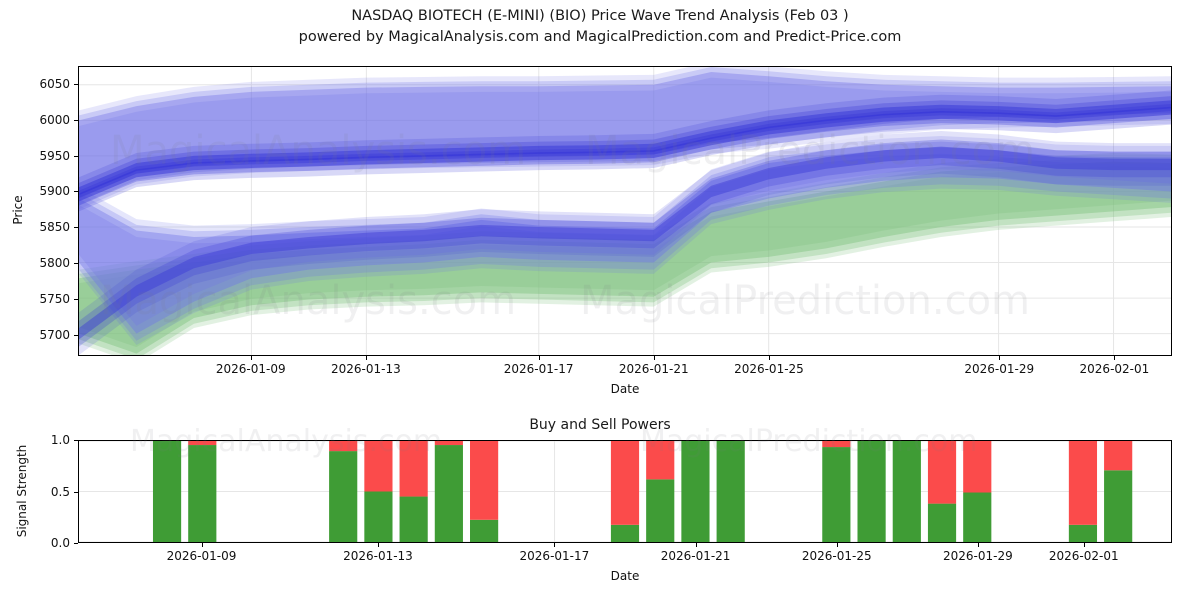  I want to click on price-x-tick-label: 2026-01-29, so click(999, 369).